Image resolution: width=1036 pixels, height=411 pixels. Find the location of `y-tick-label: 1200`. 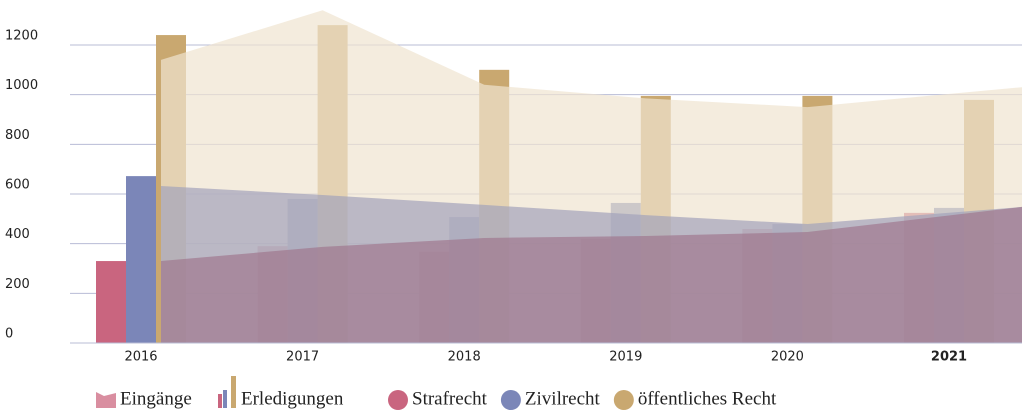

y-tick-label: 1200 is located at coordinates (21, 36).